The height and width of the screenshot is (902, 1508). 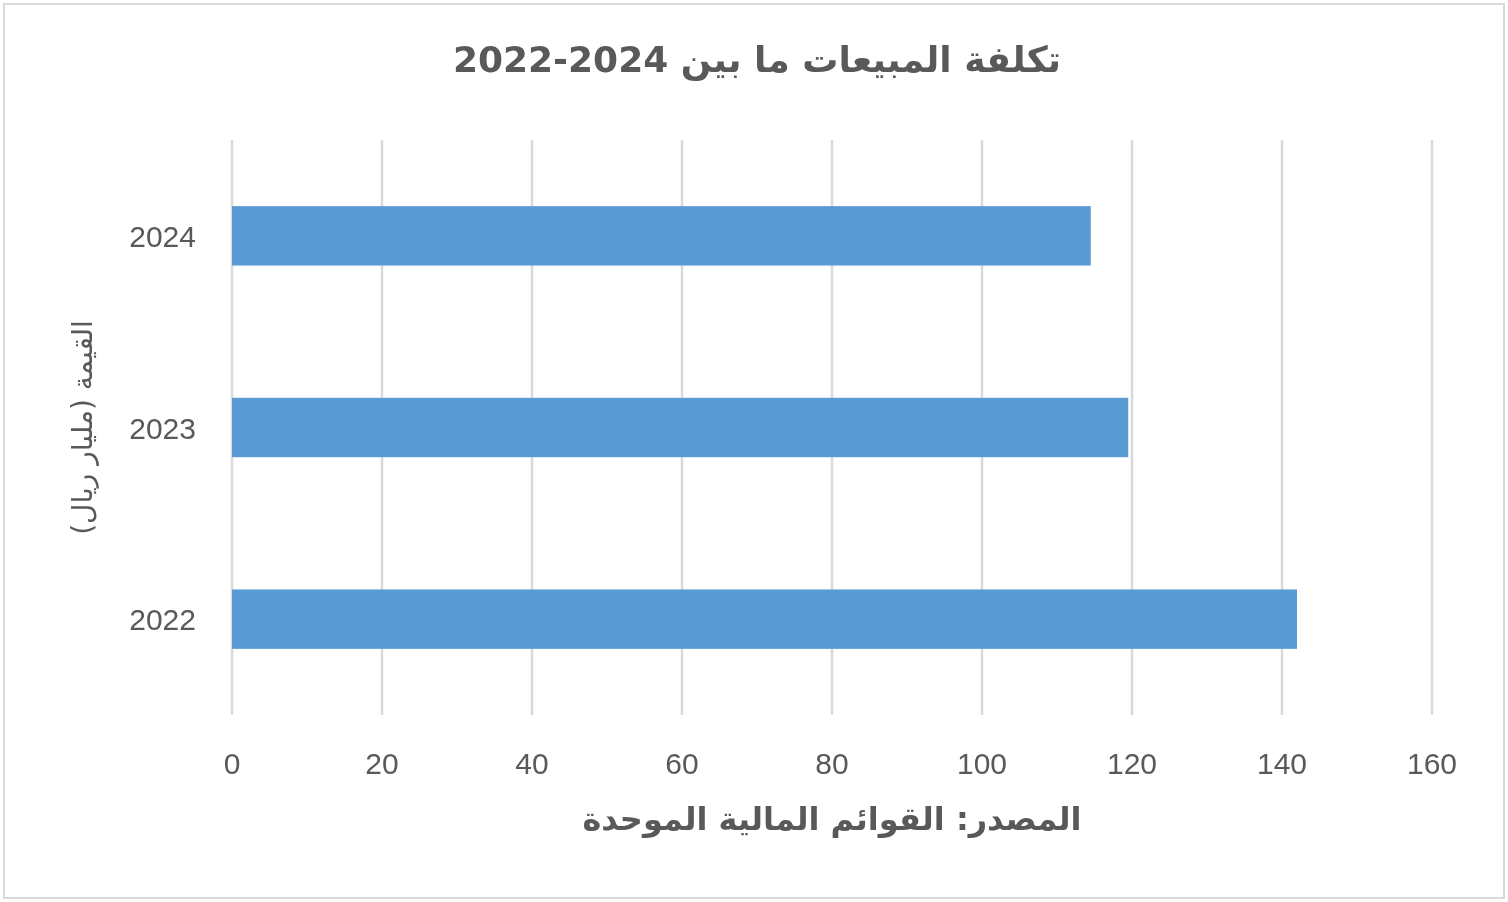 What do you see at coordinates (162, 620) in the screenshot?
I see `y-tick-label: 2022` at bounding box center [162, 620].